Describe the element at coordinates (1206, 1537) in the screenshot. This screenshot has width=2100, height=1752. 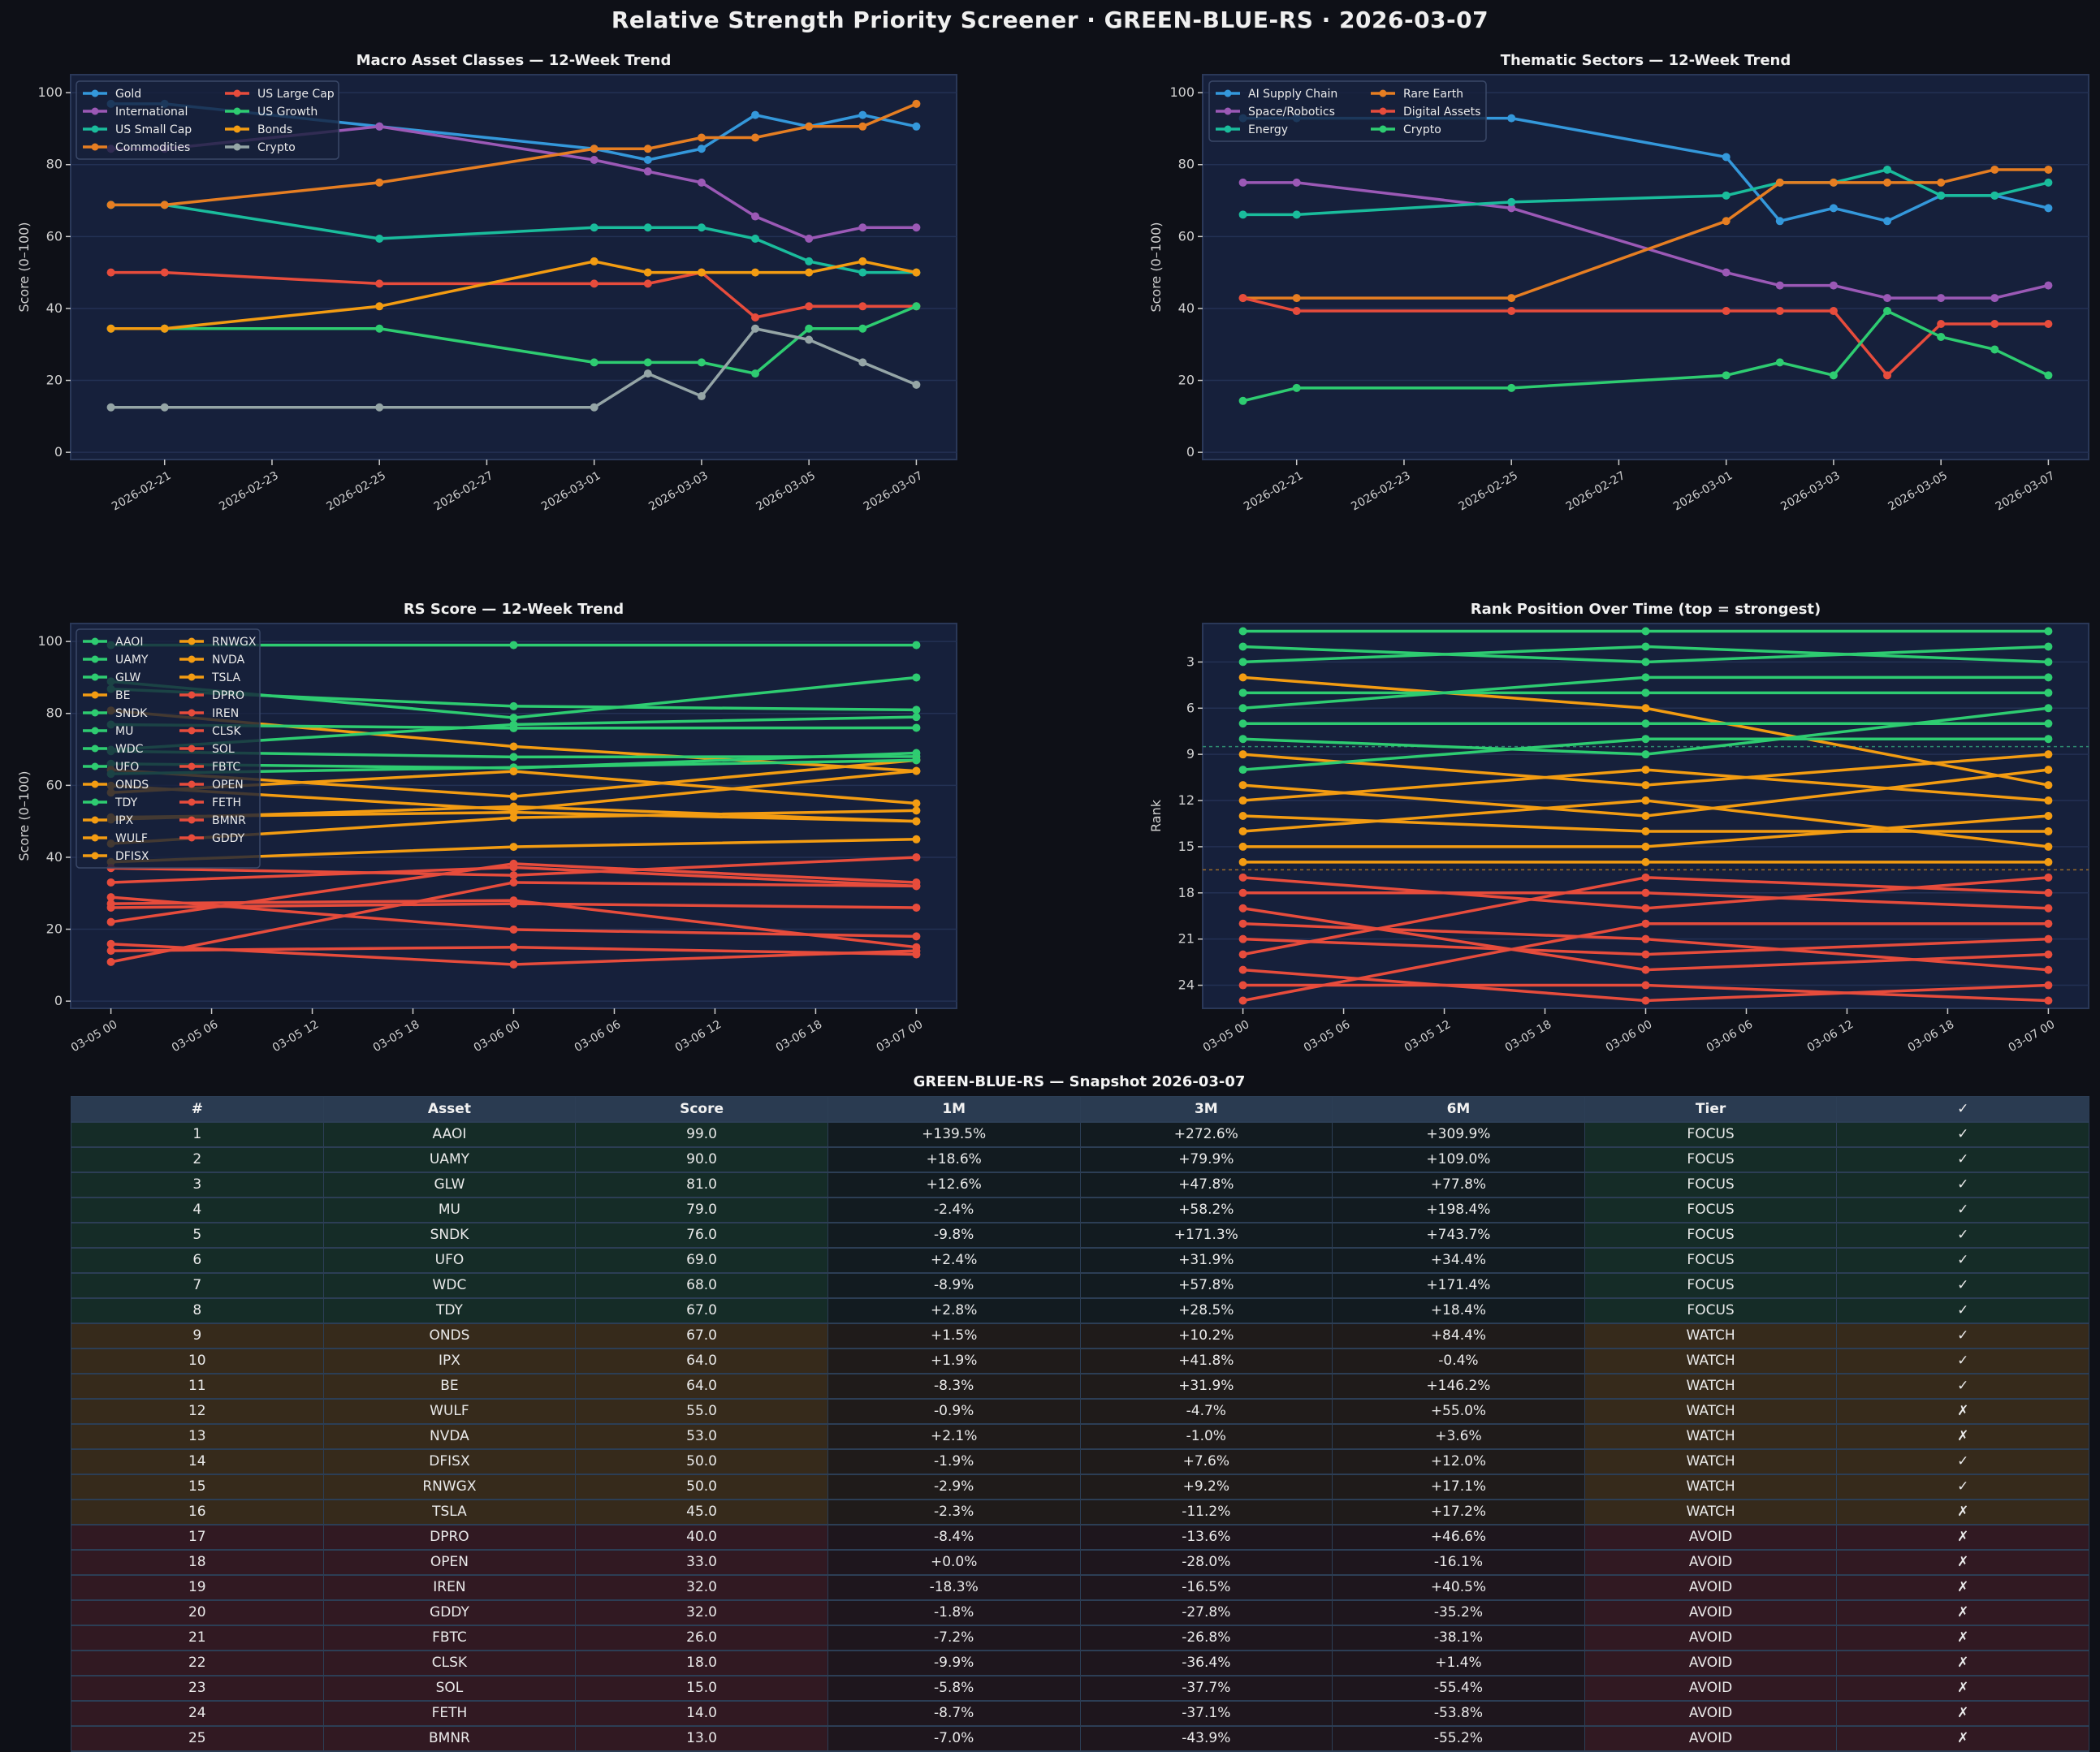
I see `cell-return-3m: -13.6%` at that location.